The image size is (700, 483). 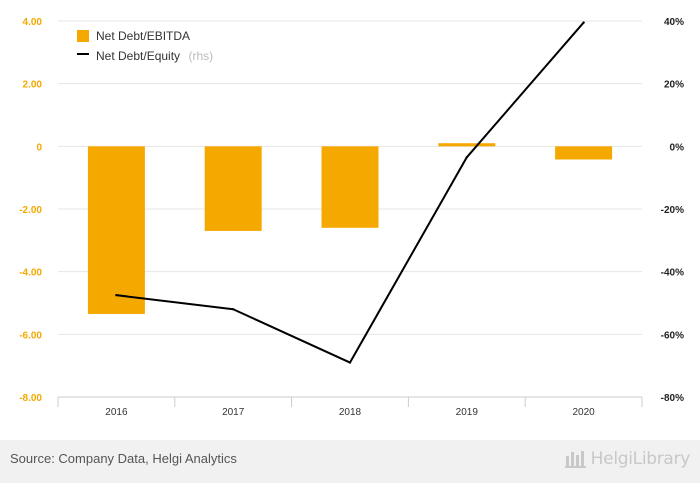 What do you see at coordinates (466, 157) in the screenshot?
I see `line-point-2019` at bounding box center [466, 157].